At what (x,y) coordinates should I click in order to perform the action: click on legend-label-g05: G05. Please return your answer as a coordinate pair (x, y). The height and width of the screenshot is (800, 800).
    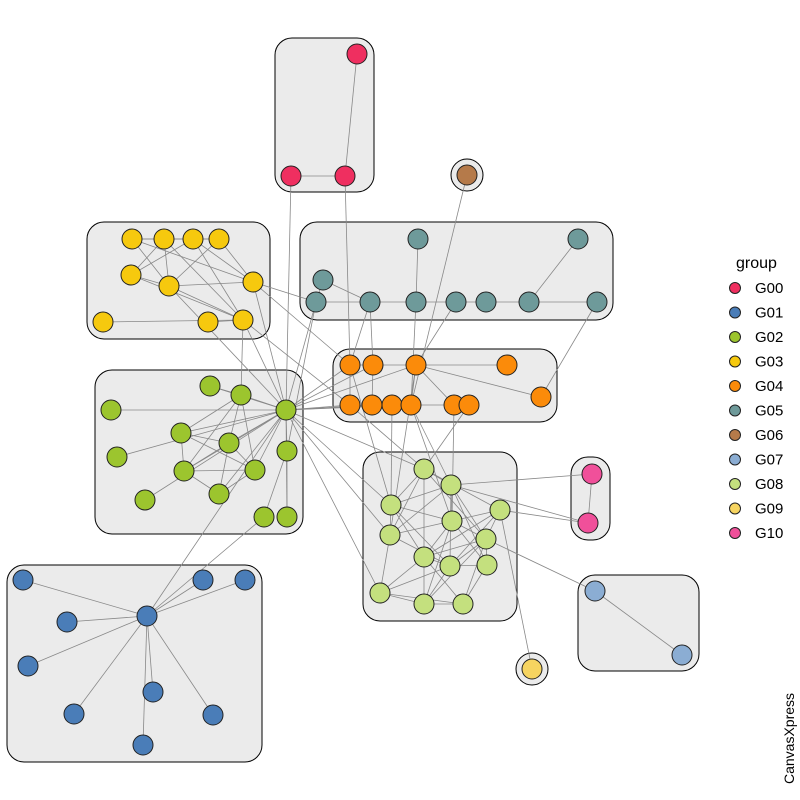
    Looking at the image, I should click on (769, 411).